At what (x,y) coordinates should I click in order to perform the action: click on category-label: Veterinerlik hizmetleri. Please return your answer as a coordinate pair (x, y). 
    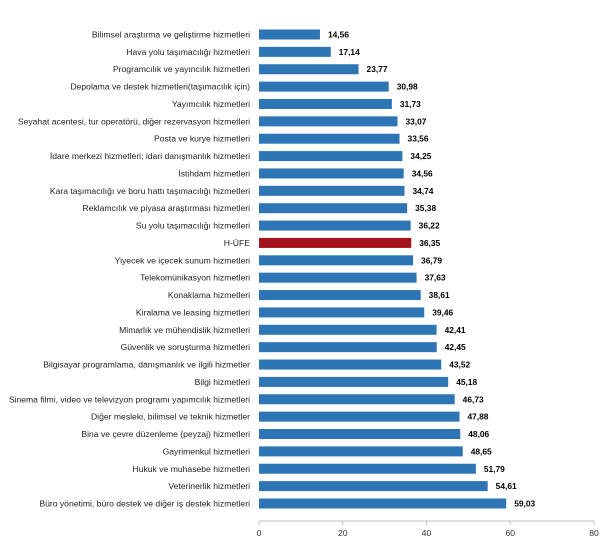
    Looking at the image, I should click on (209, 486).